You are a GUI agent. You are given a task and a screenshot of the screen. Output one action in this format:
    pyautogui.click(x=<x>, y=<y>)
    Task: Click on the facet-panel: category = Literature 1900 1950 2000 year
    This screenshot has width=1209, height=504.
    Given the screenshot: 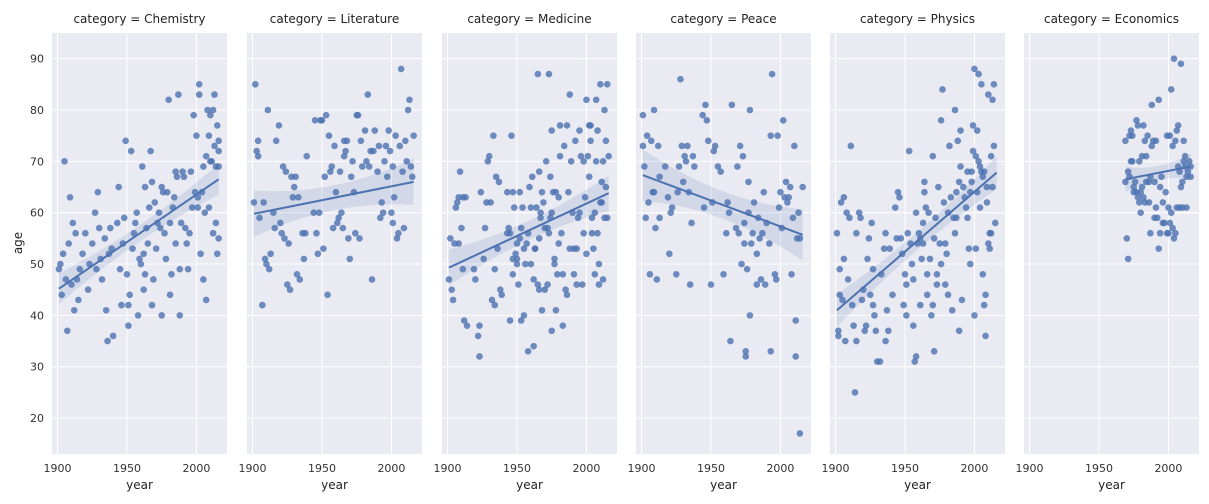 What is the action you would take?
    pyautogui.click(x=330, y=252)
    